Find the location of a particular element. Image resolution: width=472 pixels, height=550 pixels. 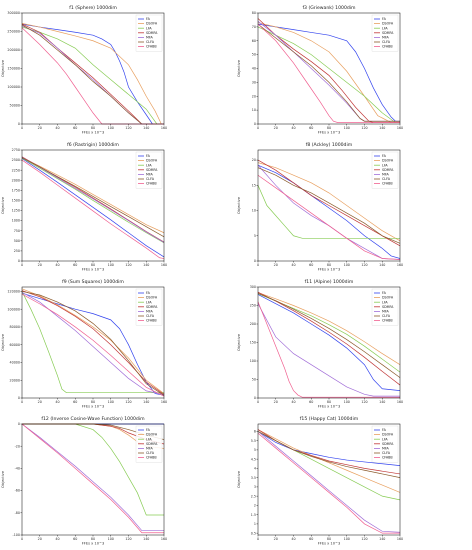

x-tick-label: 60 is located at coordinates (311, 402).